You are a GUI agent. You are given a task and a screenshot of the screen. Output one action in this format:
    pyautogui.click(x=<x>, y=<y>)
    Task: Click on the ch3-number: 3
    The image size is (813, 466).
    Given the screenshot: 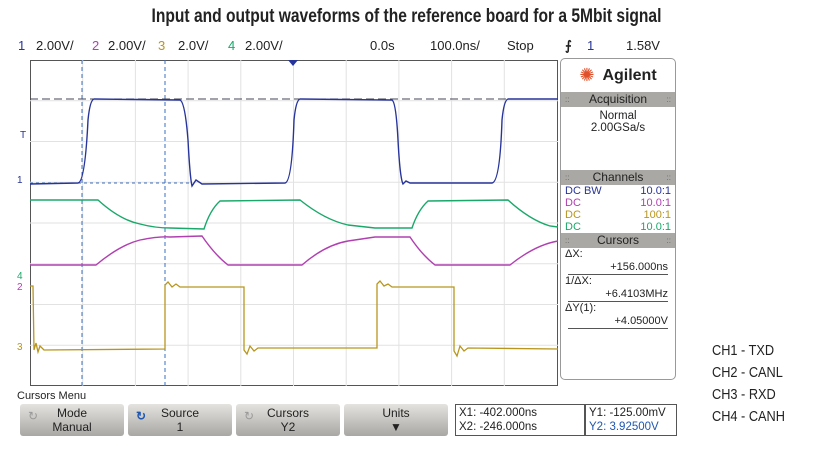 What is the action you would take?
    pyautogui.click(x=162, y=45)
    